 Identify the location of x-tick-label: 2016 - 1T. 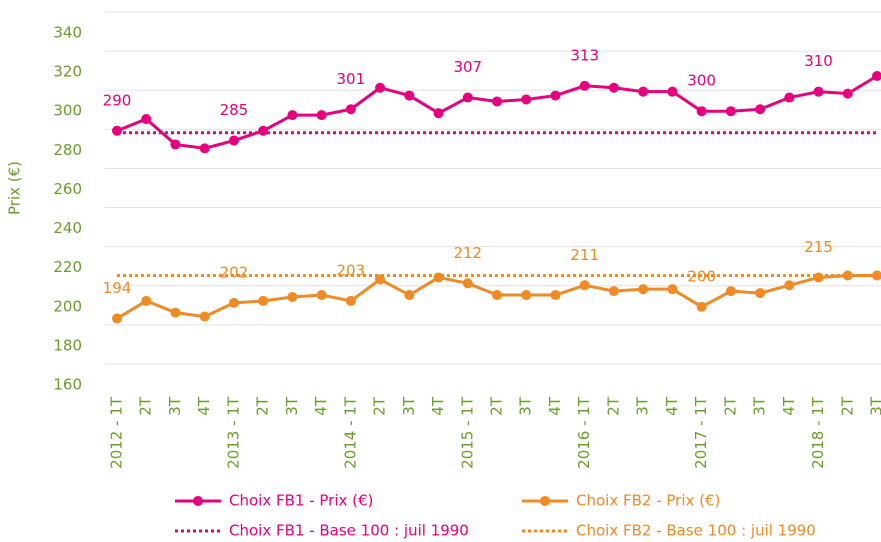
(584, 432).